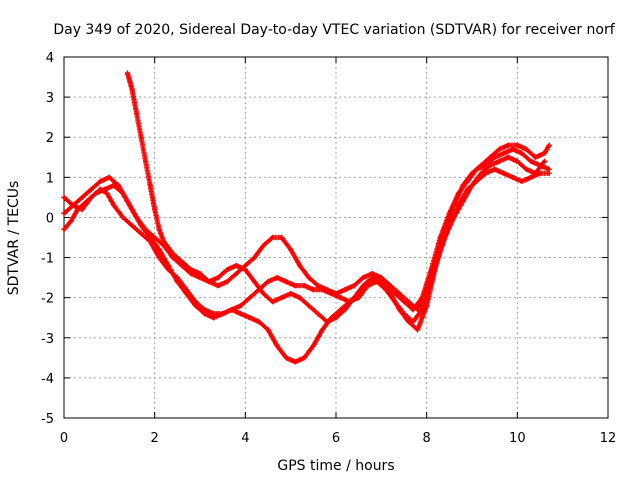  Describe the element at coordinates (50, 138) in the screenshot. I see `y-tick-label: 2` at that location.